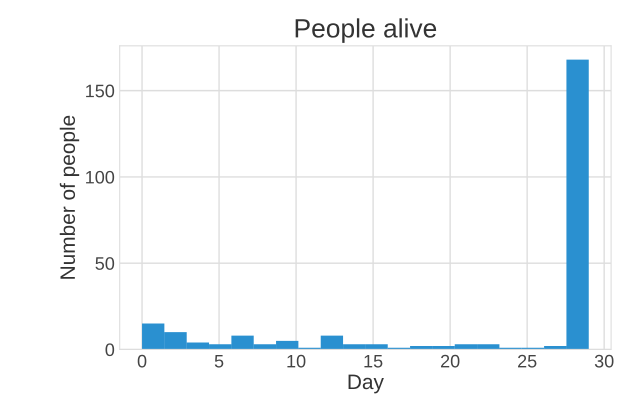  What do you see at coordinates (110, 349) in the screenshot?
I see `y-tick-label: 0` at bounding box center [110, 349].